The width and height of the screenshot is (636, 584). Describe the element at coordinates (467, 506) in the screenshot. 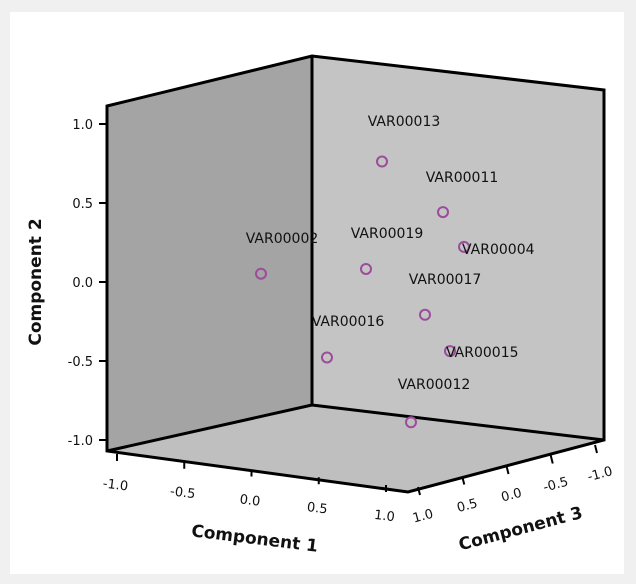

I see `z-tick-label: 0.5` at that location.